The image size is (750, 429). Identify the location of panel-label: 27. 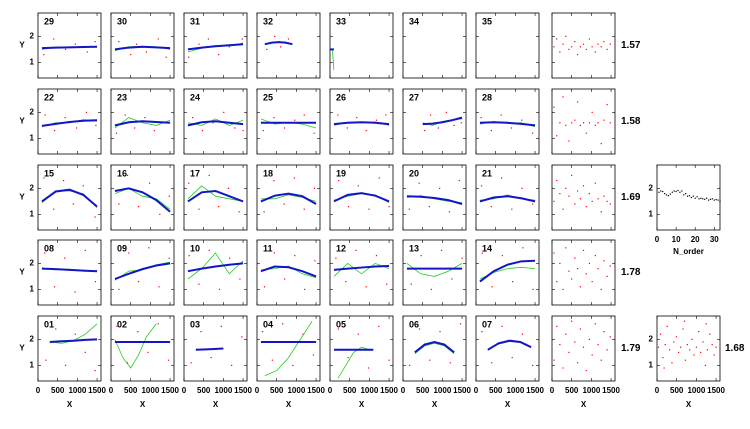
(414, 97).